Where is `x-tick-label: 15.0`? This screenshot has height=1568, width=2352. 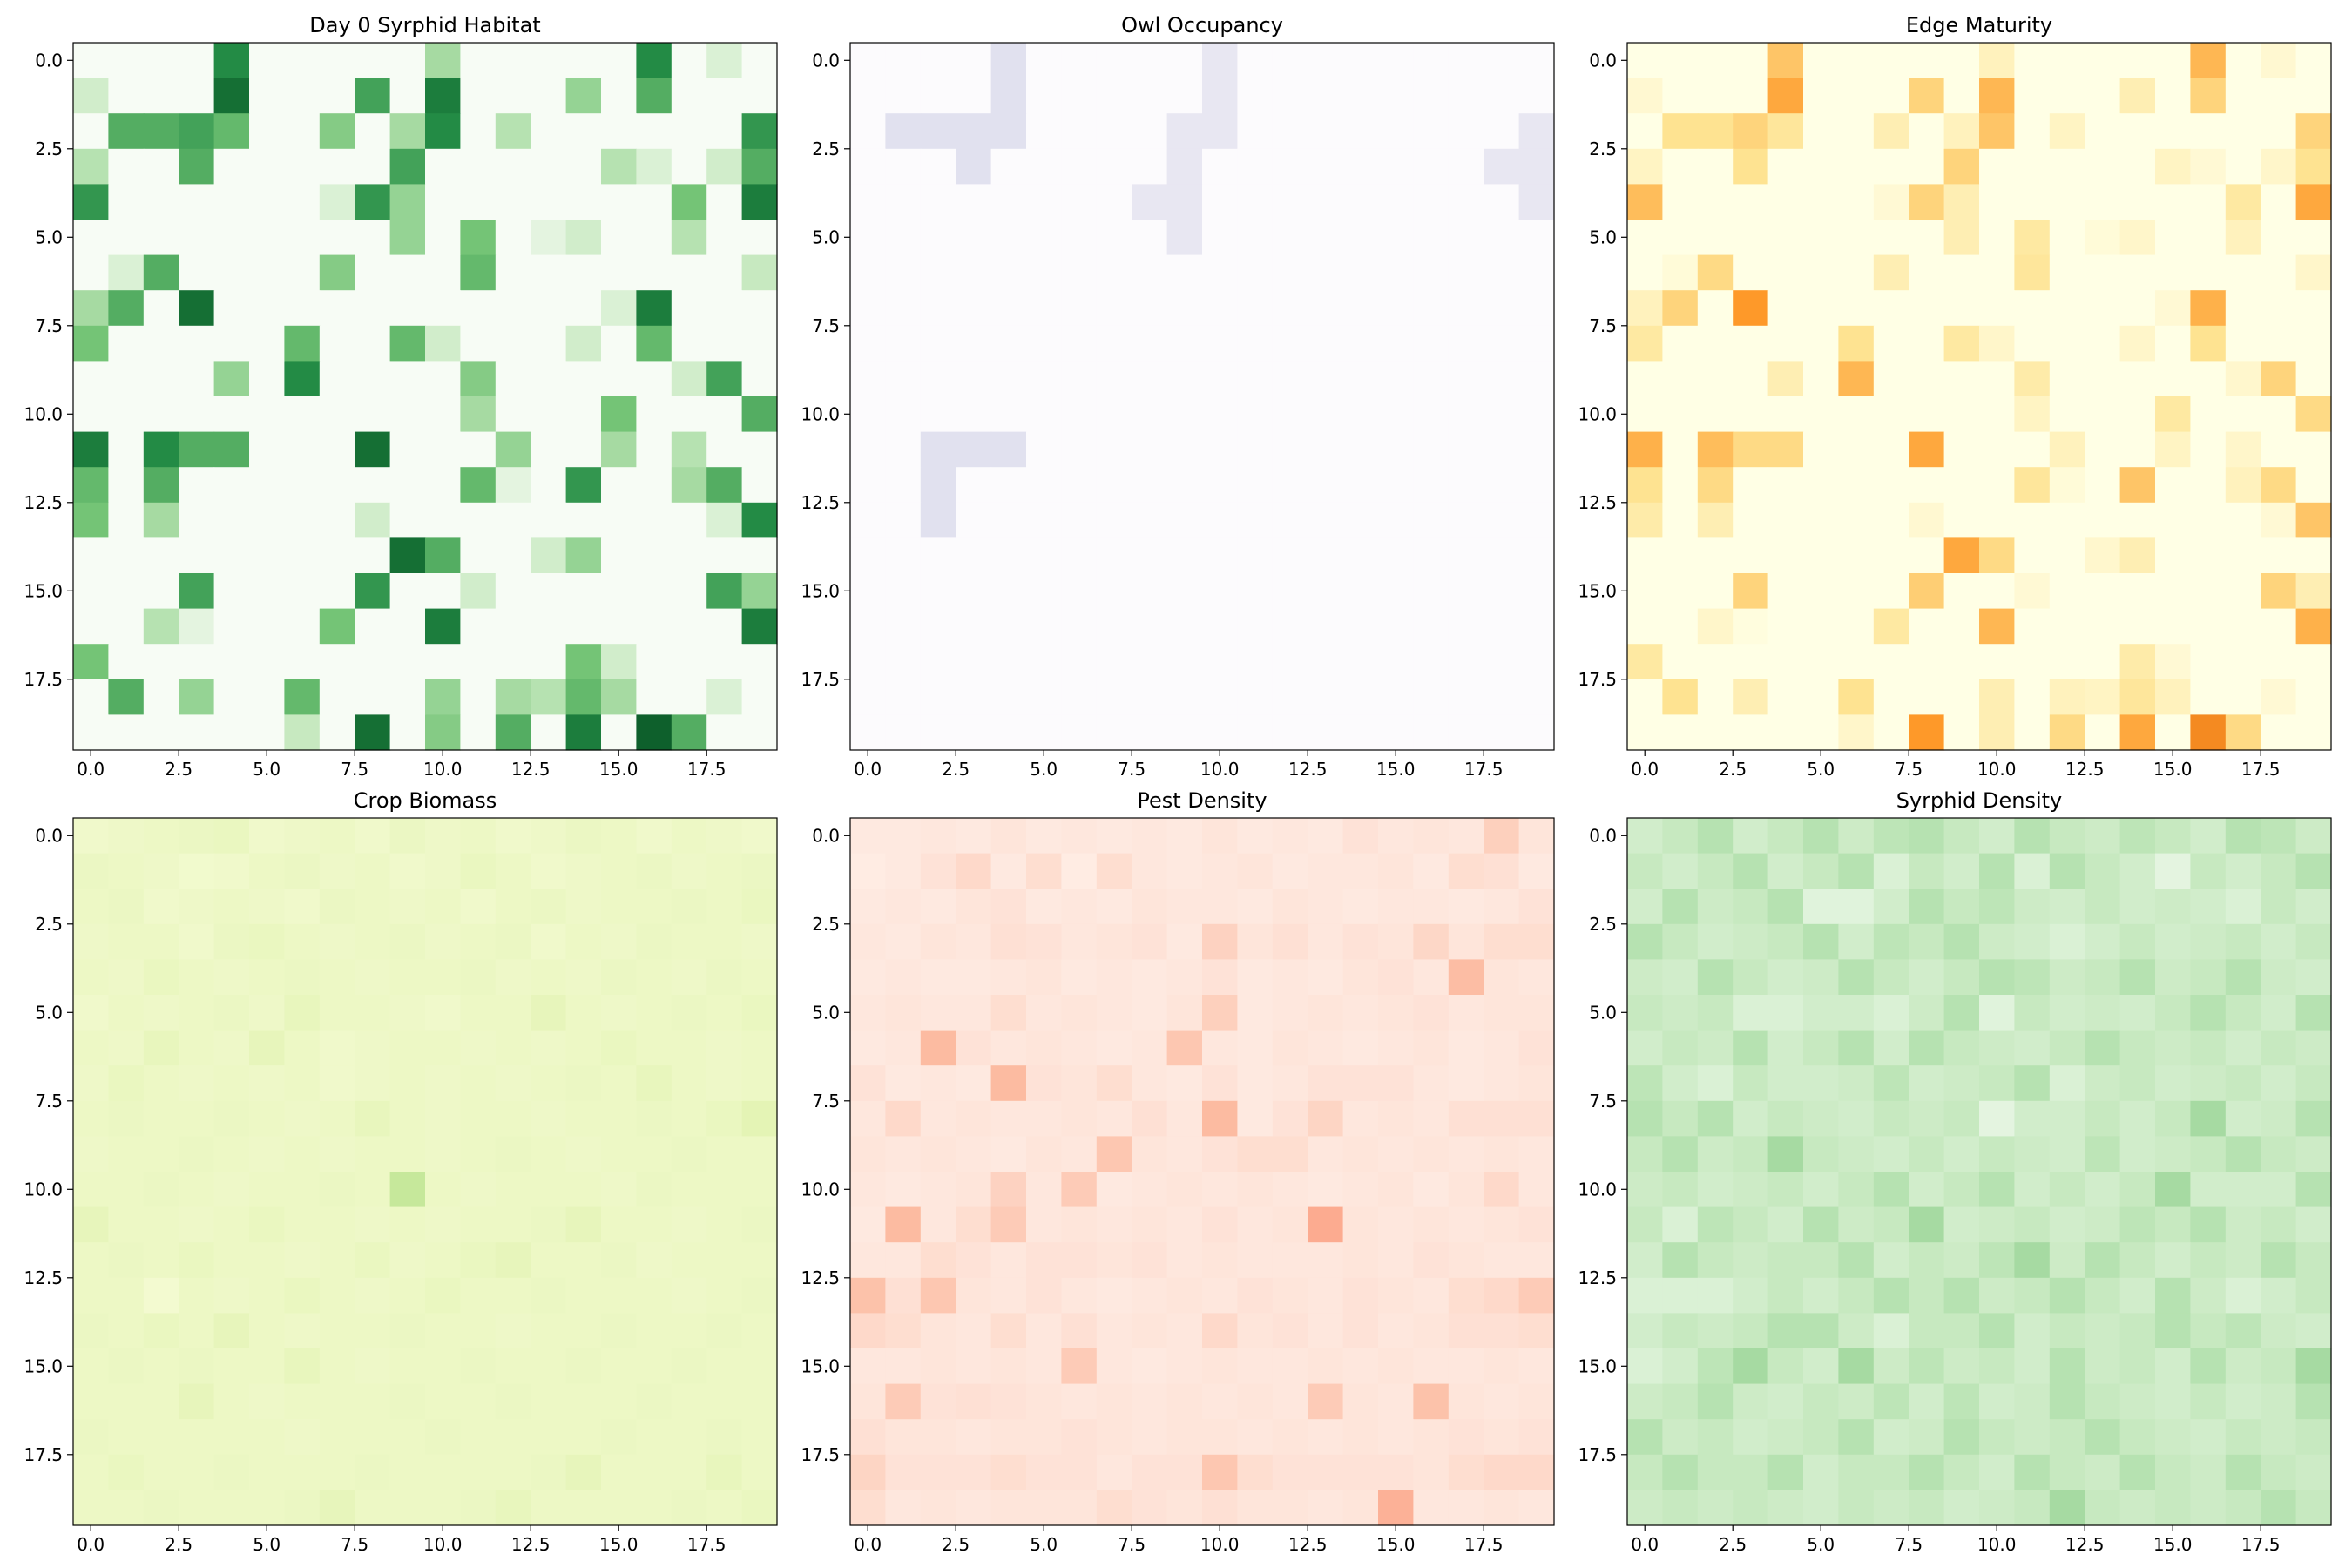
x-tick-label: 15.0 is located at coordinates (1396, 769).